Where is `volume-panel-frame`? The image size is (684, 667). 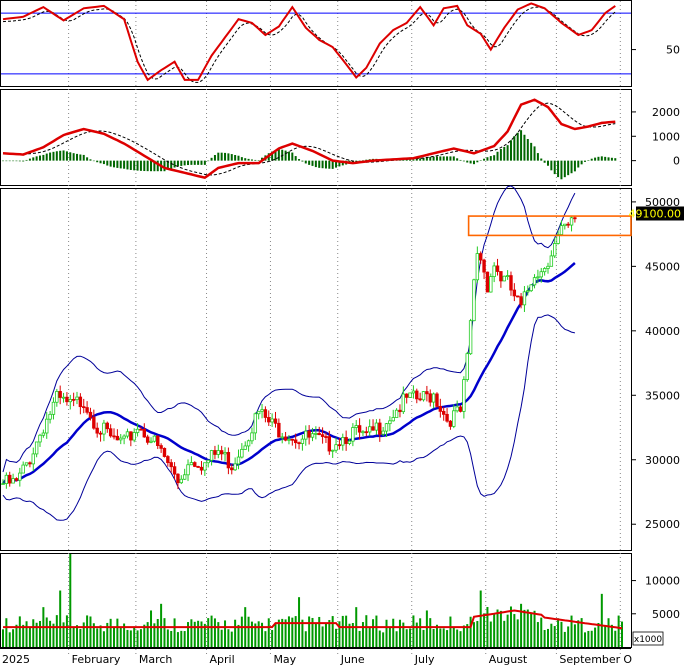
volume-panel-frame is located at coordinates (316, 600).